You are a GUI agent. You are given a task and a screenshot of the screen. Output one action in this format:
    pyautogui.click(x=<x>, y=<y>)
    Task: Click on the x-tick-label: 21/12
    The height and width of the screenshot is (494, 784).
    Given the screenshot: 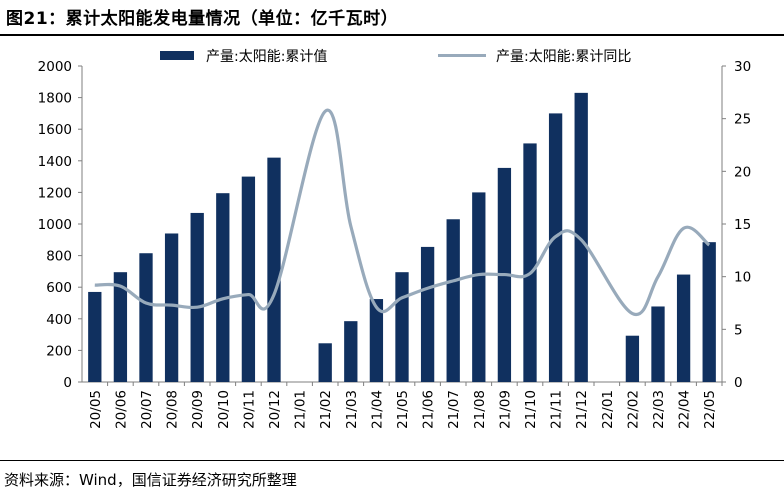 What is the action you would take?
    pyautogui.click(x=582, y=409)
    